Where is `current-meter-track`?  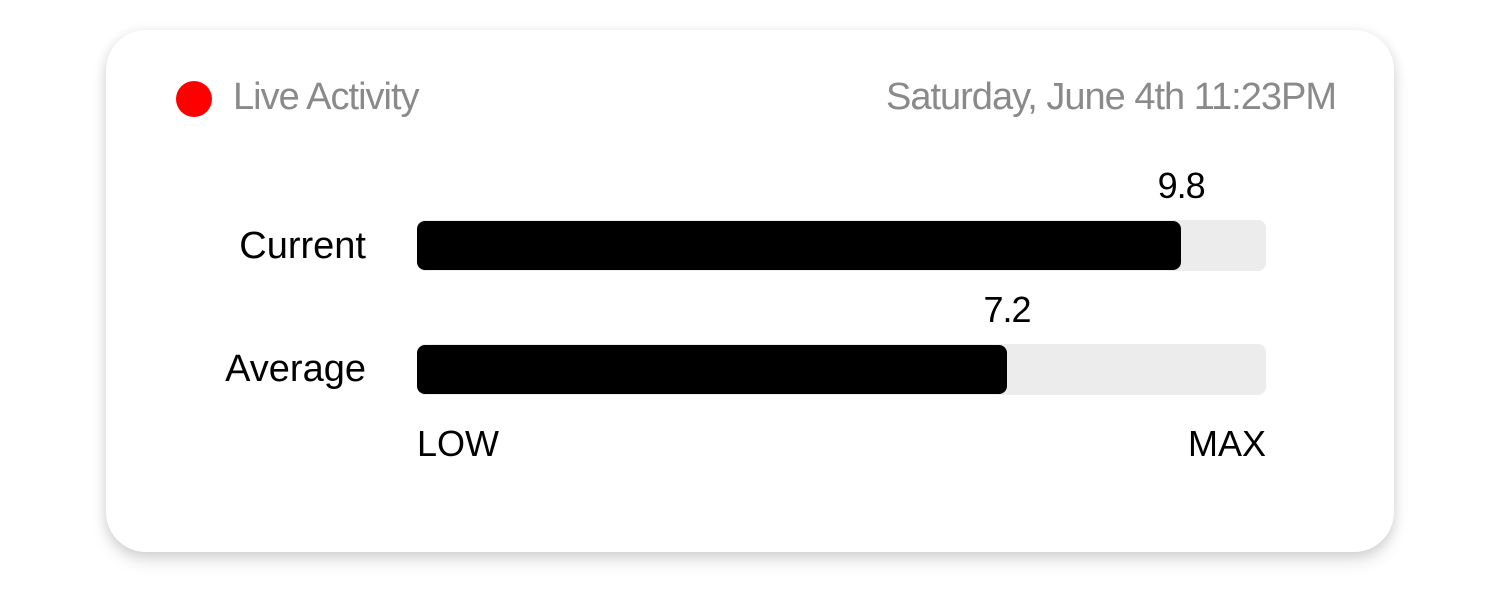 current-meter-track is located at coordinates (841, 245).